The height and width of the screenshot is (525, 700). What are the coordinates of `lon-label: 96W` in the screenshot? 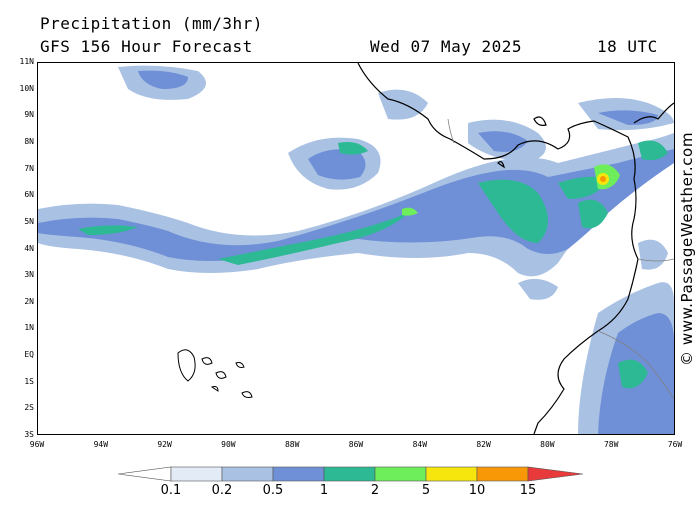 It's located at (37, 444).